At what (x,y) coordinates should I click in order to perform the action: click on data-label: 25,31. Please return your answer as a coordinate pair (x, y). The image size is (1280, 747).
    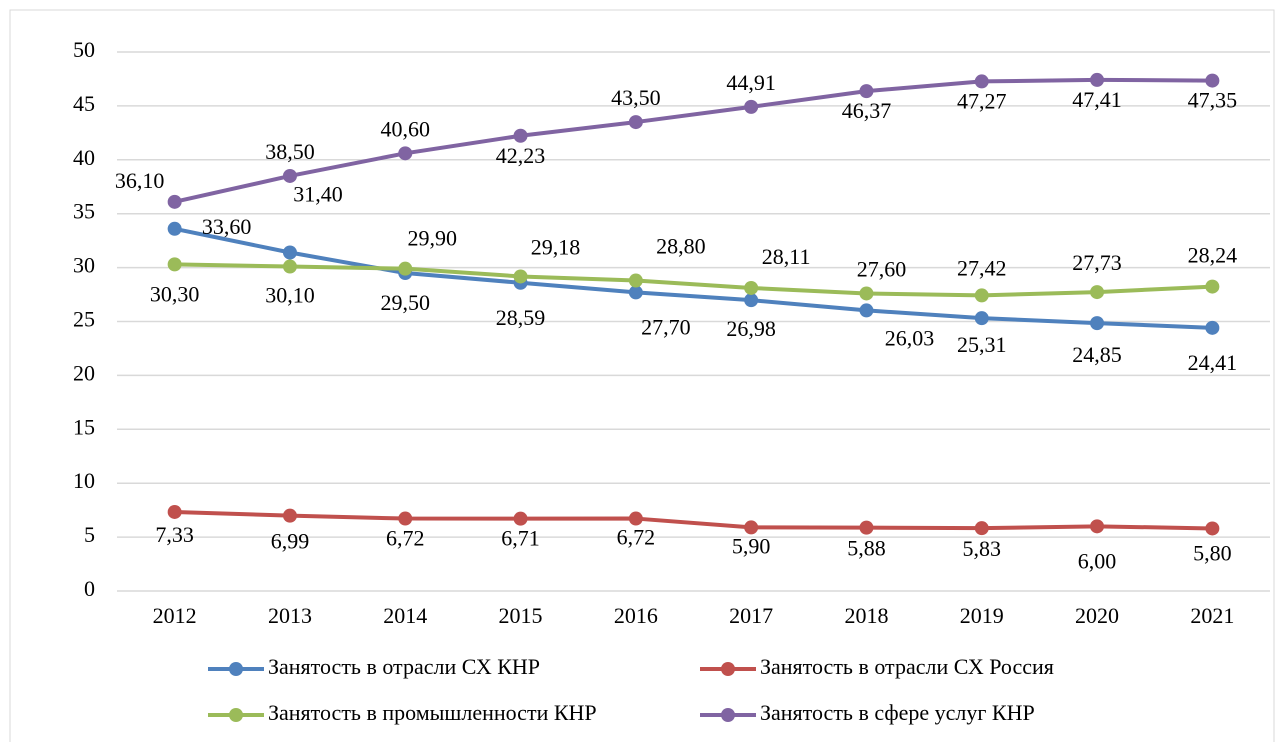
    Looking at the image, I should click on (982, 344).